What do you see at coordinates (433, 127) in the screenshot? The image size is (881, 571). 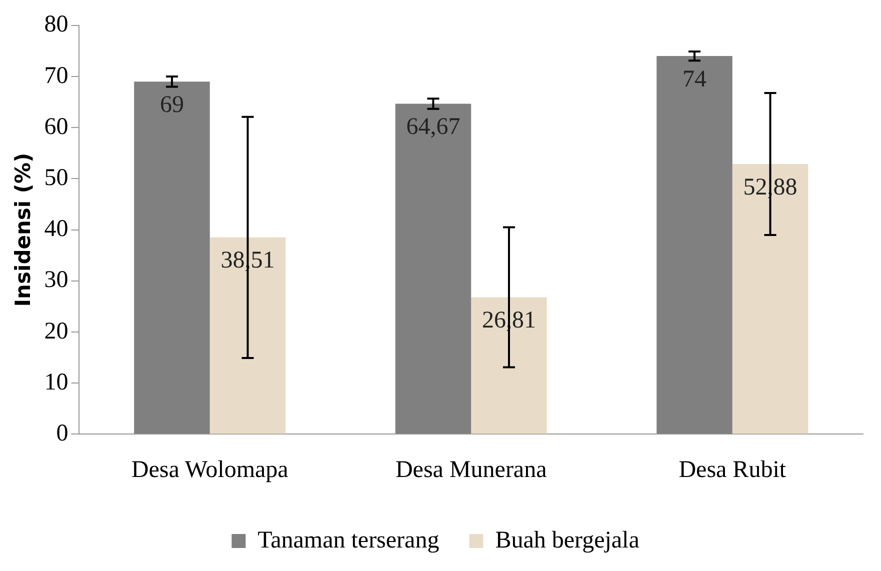 I see `data-label: 64,67` at bounding box center [433, 127].